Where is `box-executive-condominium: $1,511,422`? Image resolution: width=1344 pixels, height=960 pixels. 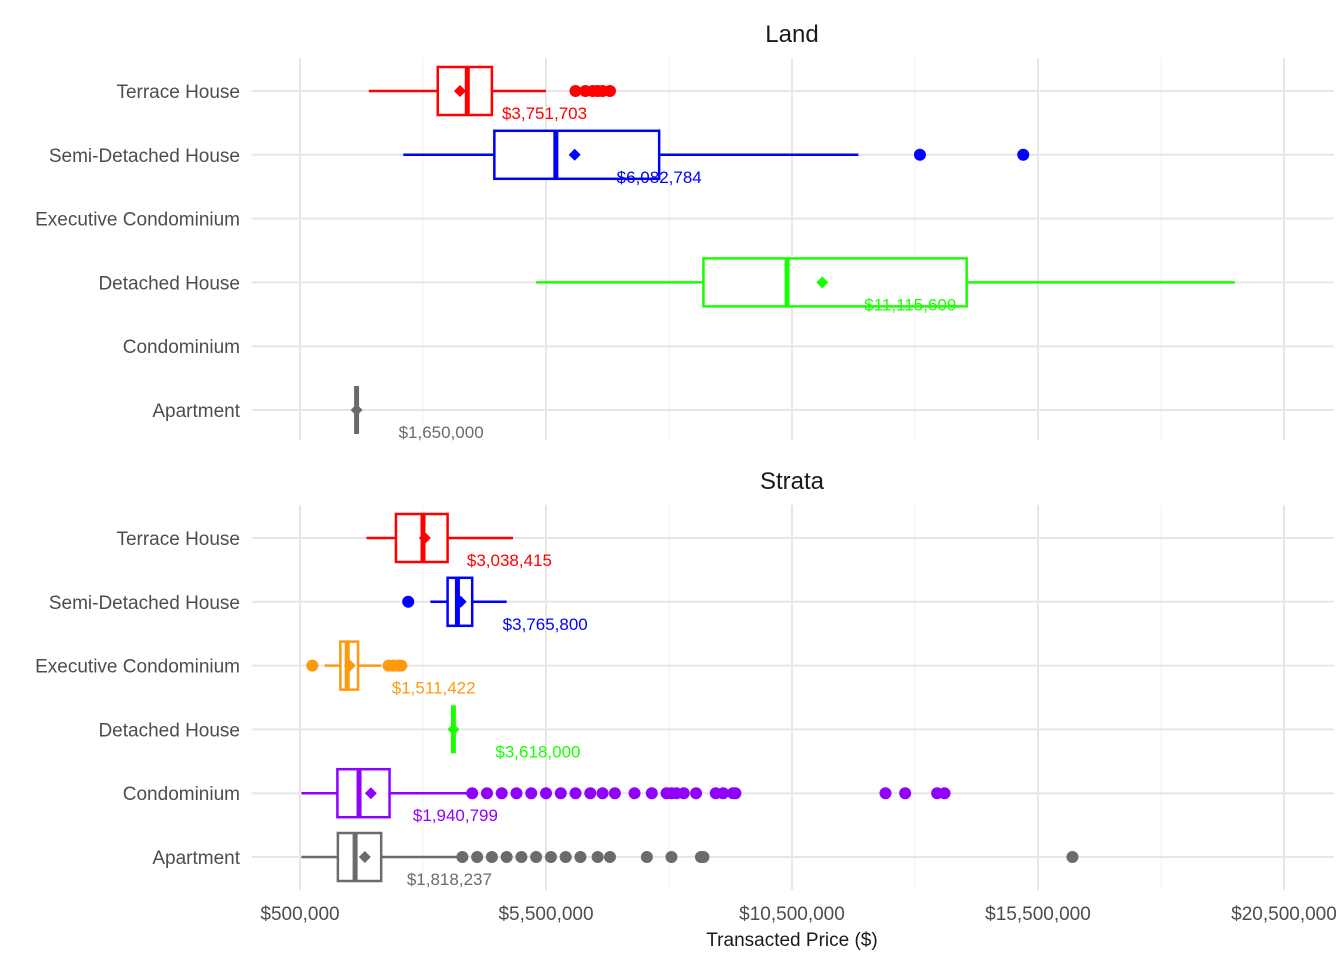 box-executive-condominium: $1,511,422 is located at coordinates (391, 669).